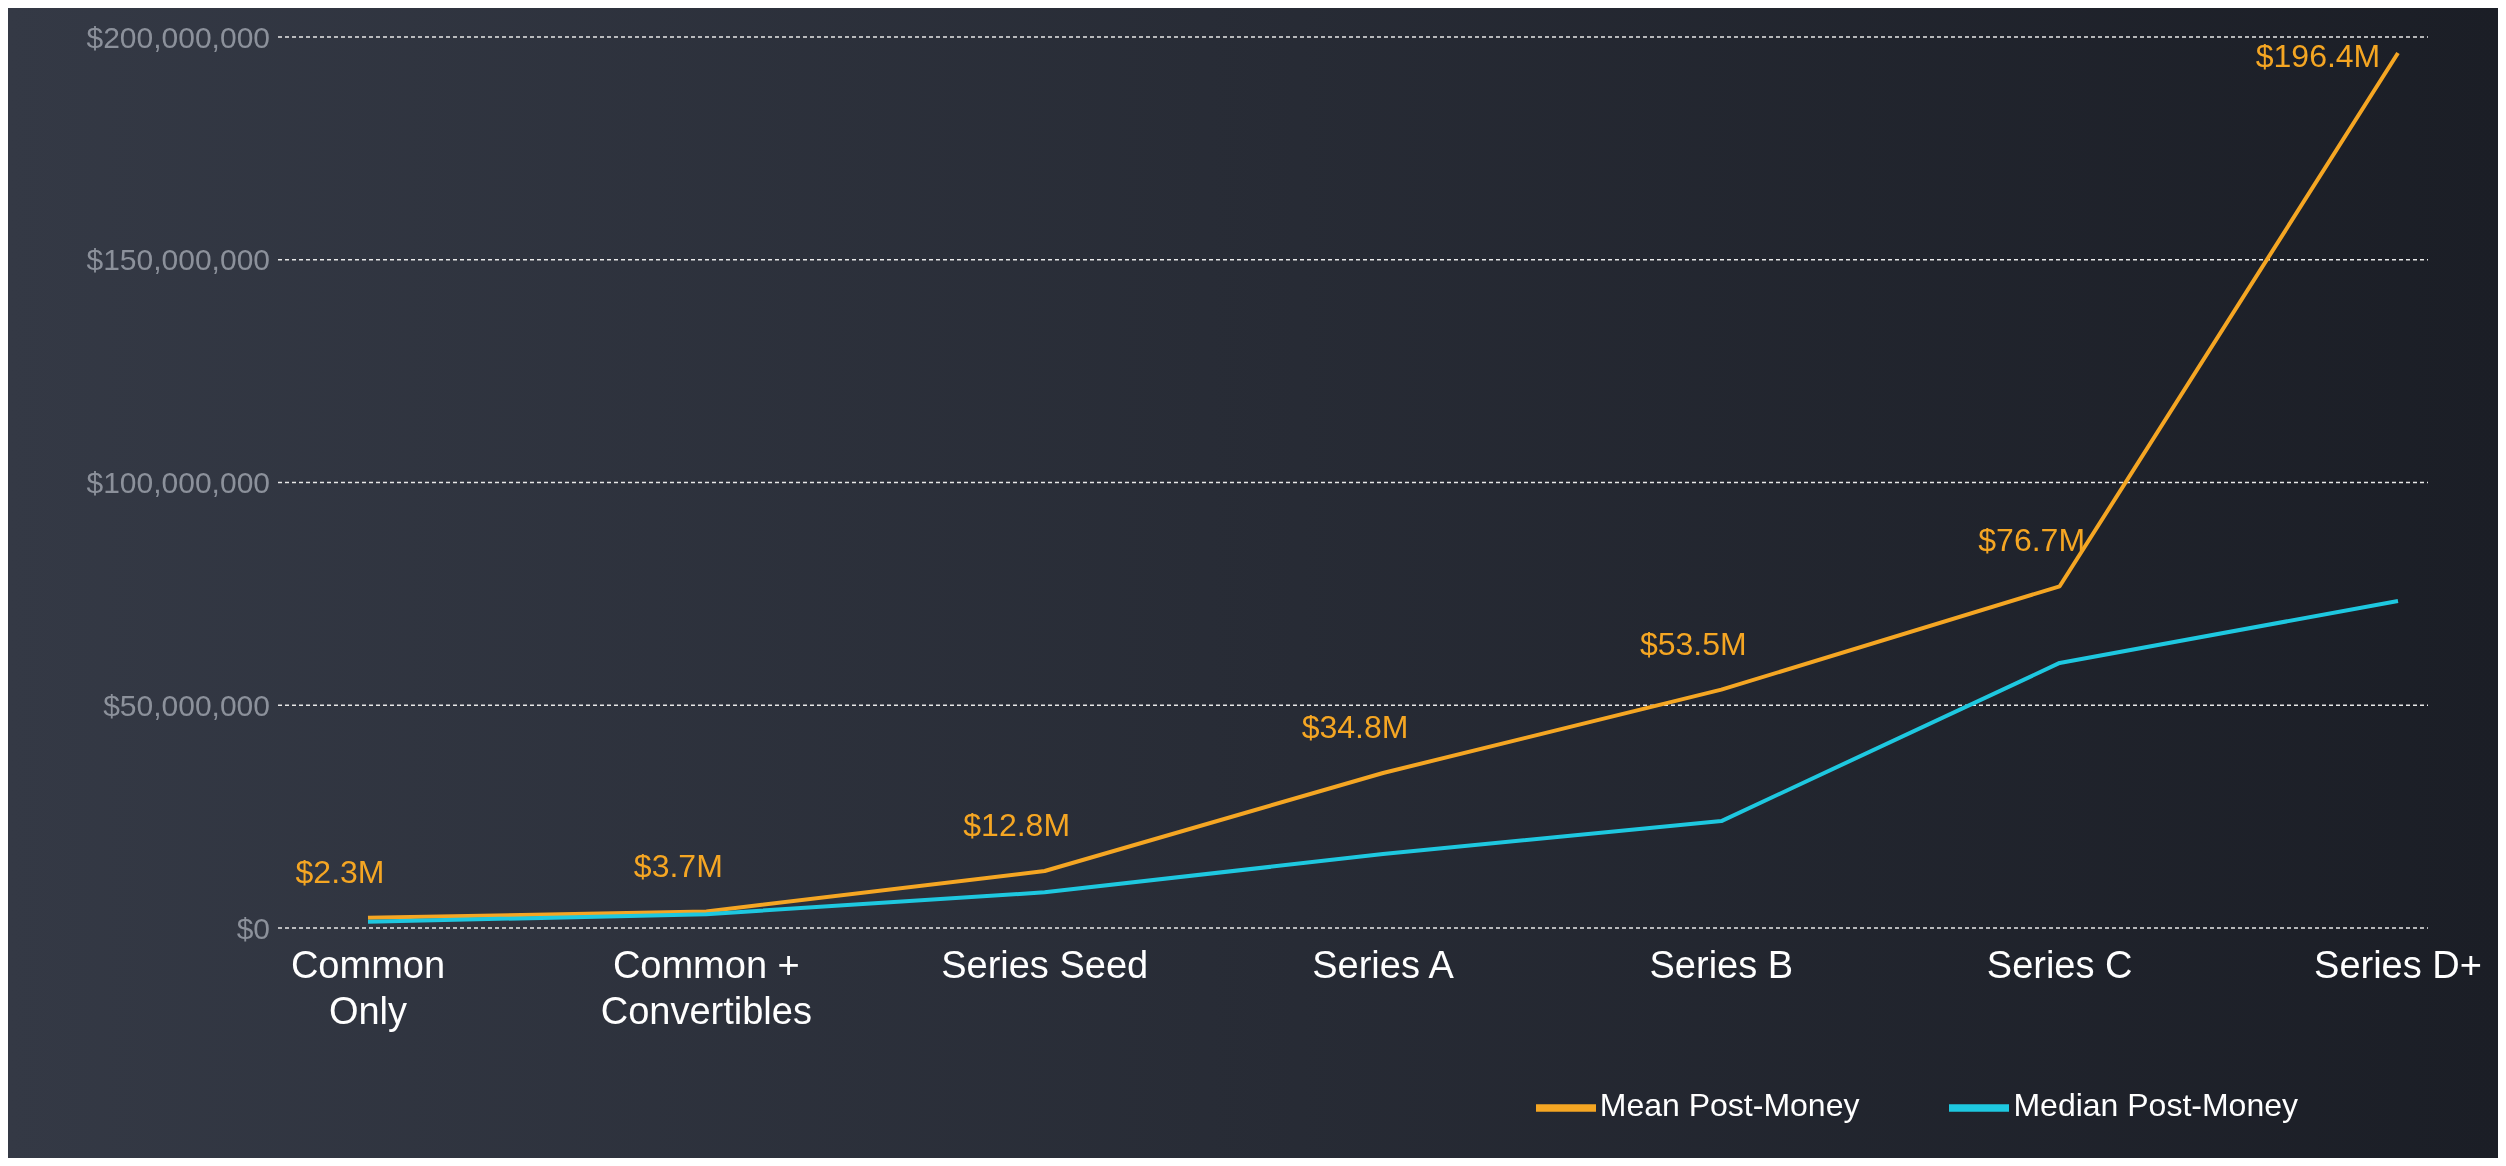 The width and height of the screenshot is (2506, 1166). Describe the element at coordinates (340, 871) in the screenshot. I see `data-label: $2.3M` at that location.